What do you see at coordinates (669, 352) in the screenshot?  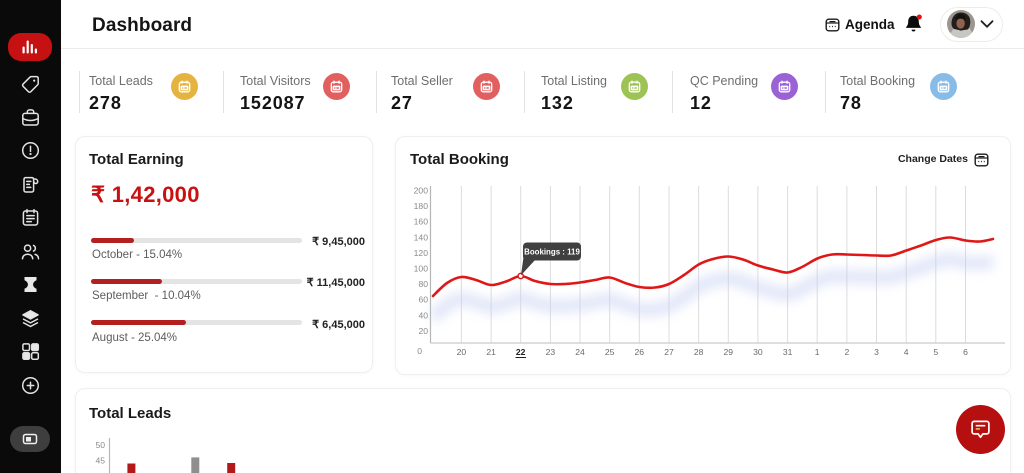 I see `svg-text: 27` at bounding box center [669, 352].